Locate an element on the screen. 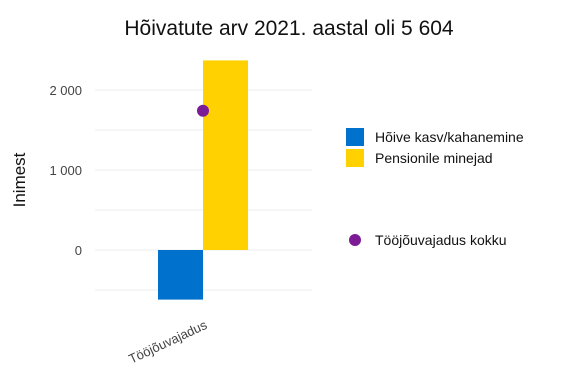  bar-hoive-kasv is located at coordinates (180, 275).